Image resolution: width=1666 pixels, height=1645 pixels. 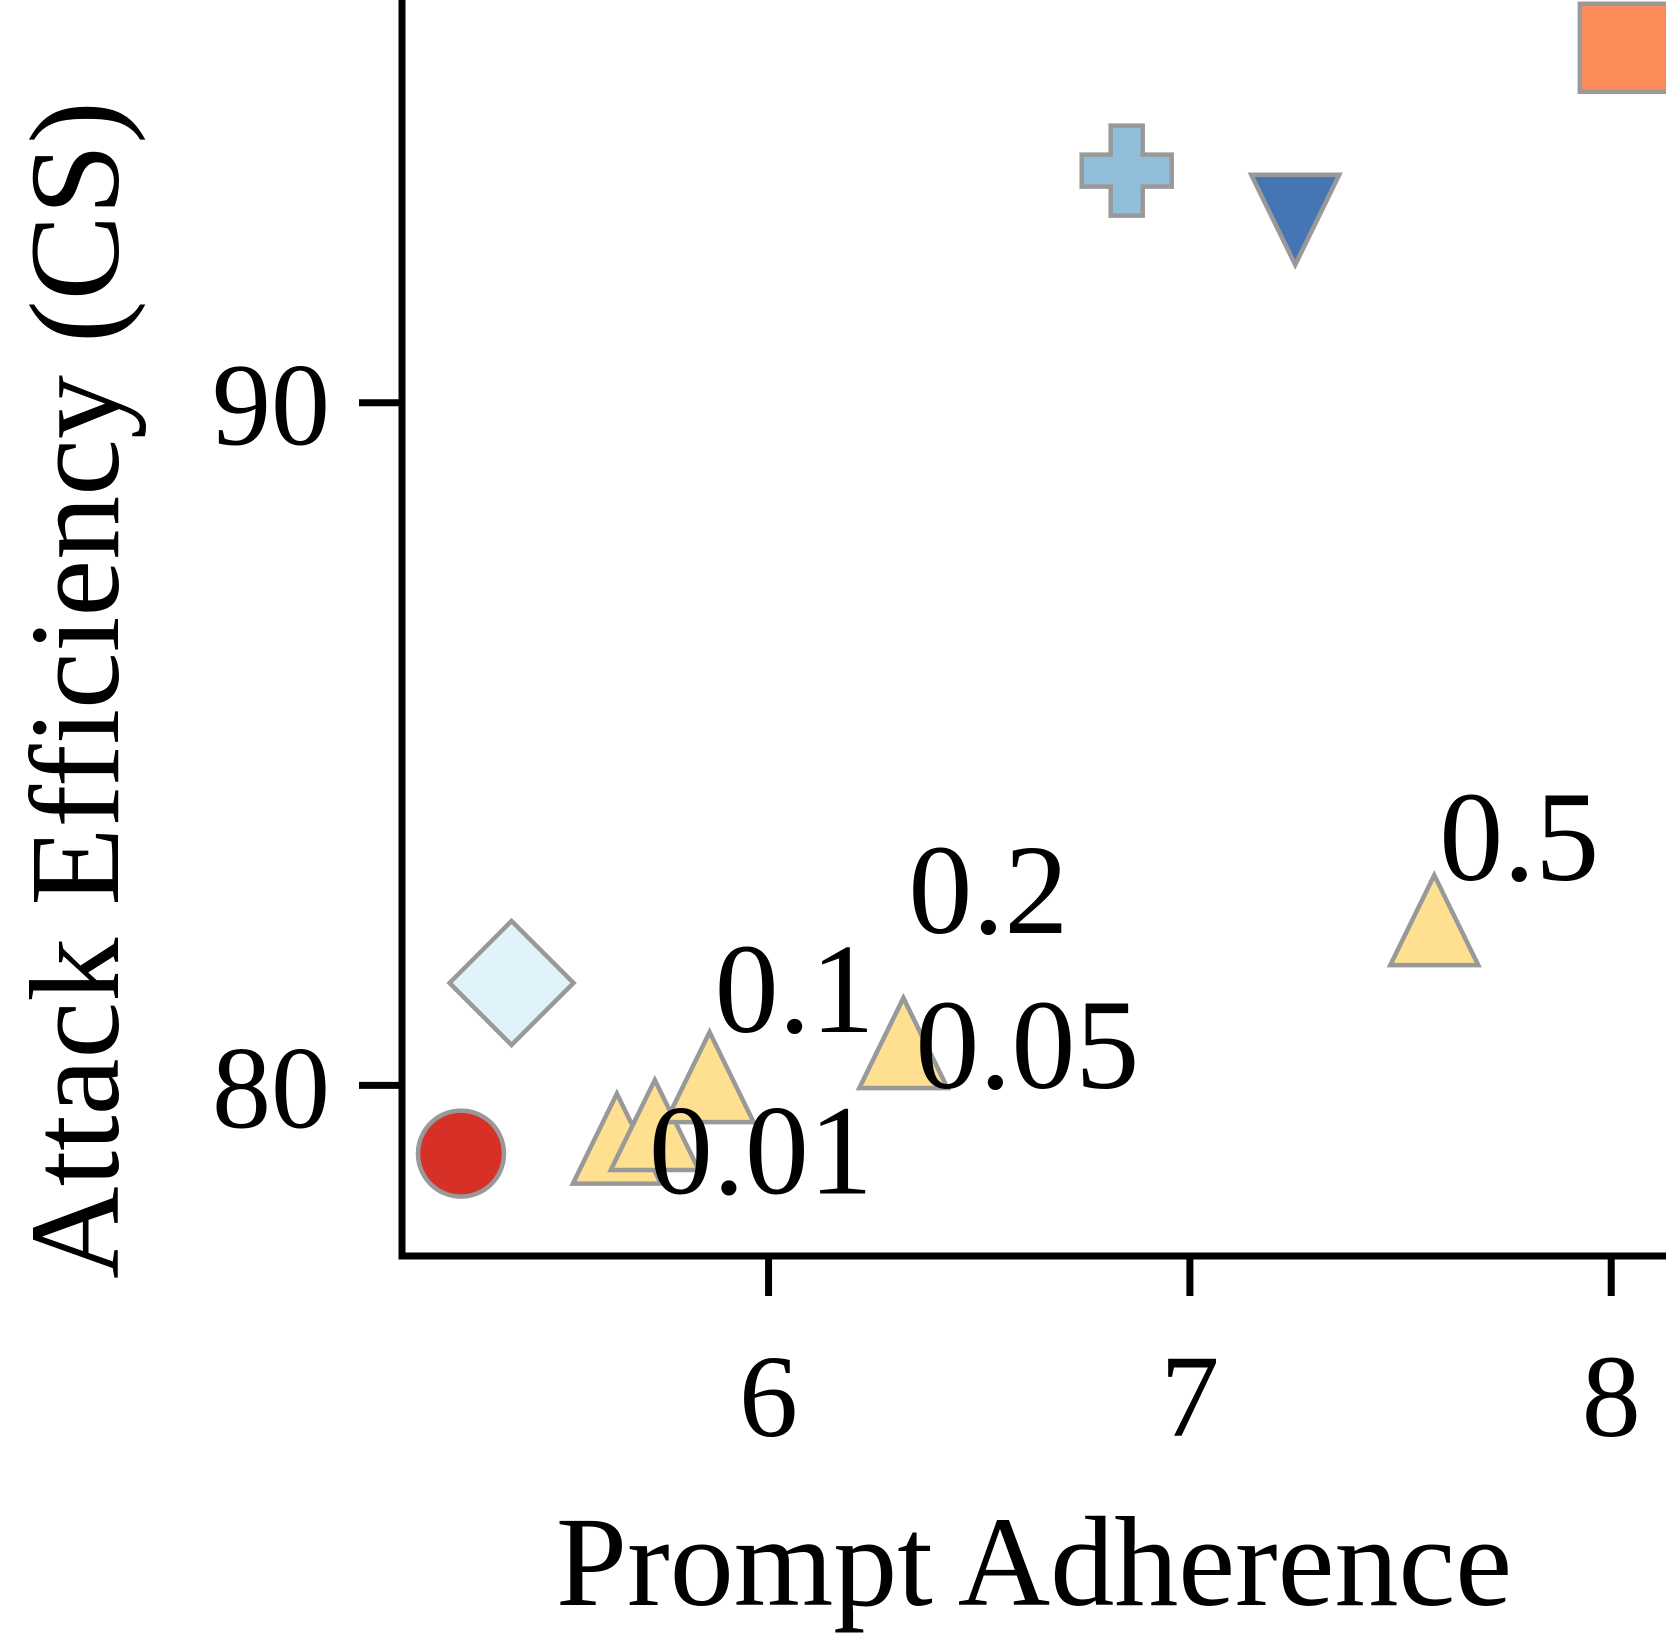 I want to click on point-label: 0.01, so click(x=761, y=1151).